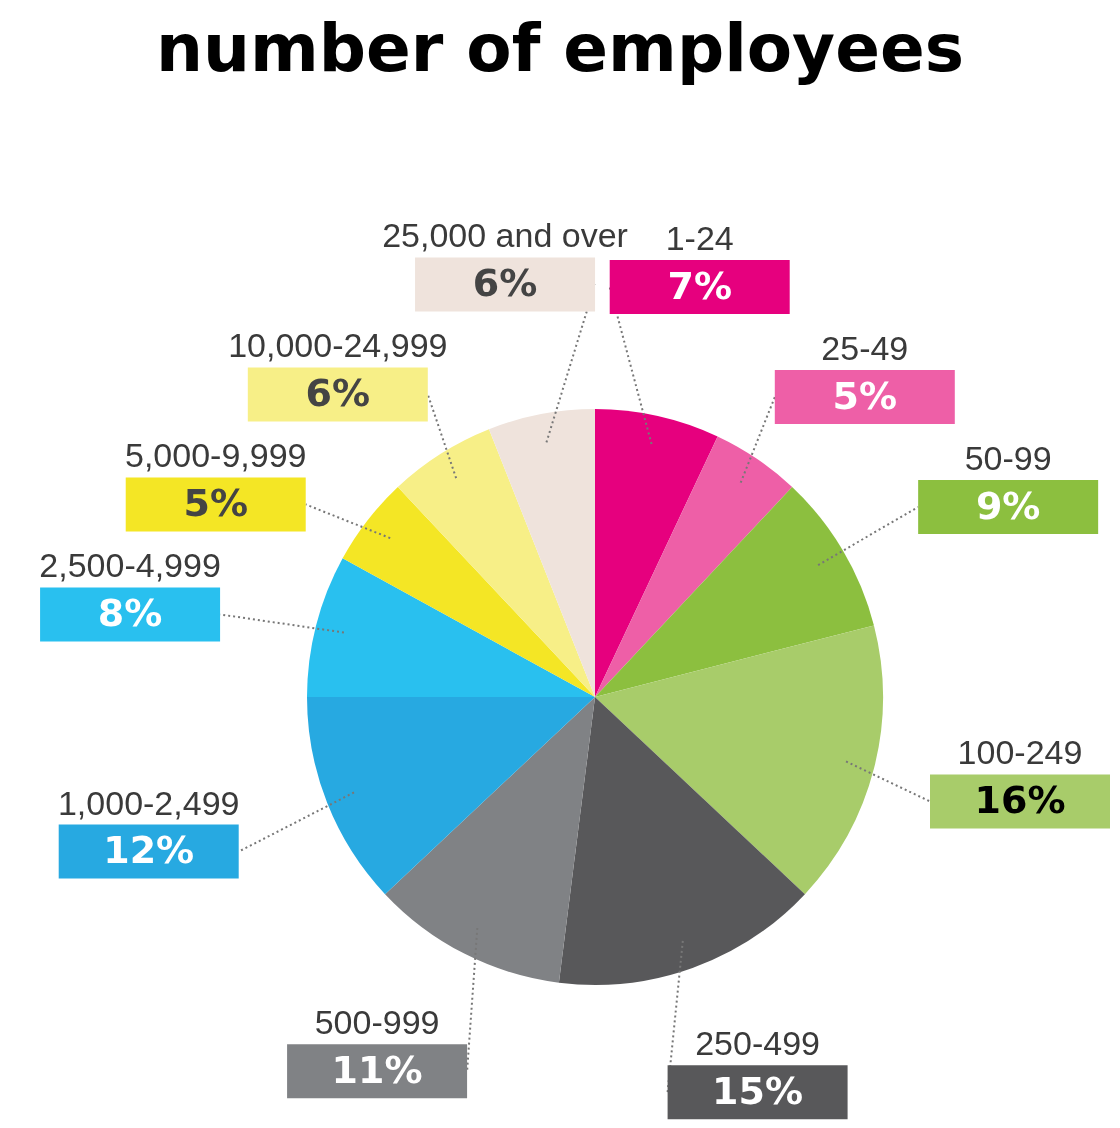 The height and width of the screenshot is (1128, 1120). What do you see at coordinates (215, 455) in the screenshot?
I see `slice-label: 5,000-9,999` at bounding box center [215, 455].